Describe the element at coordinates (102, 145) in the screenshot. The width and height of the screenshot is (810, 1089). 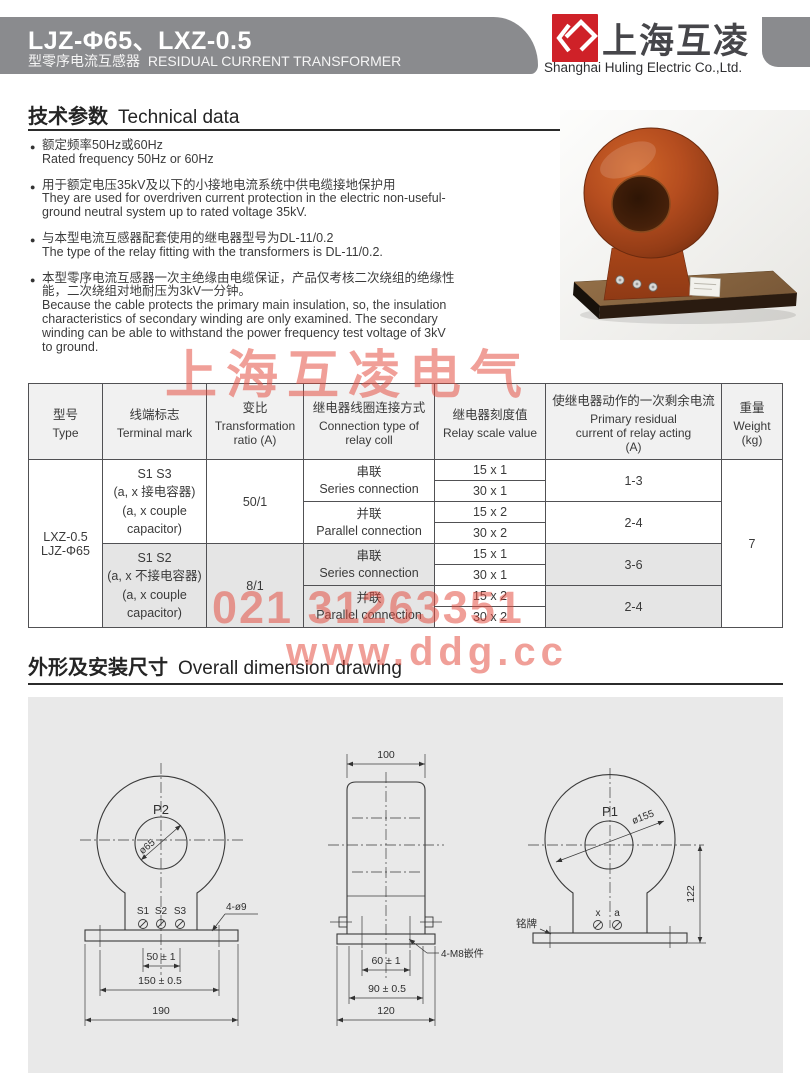
I see `bullet-text: 额定频率50Hz或60Hz` at that location.